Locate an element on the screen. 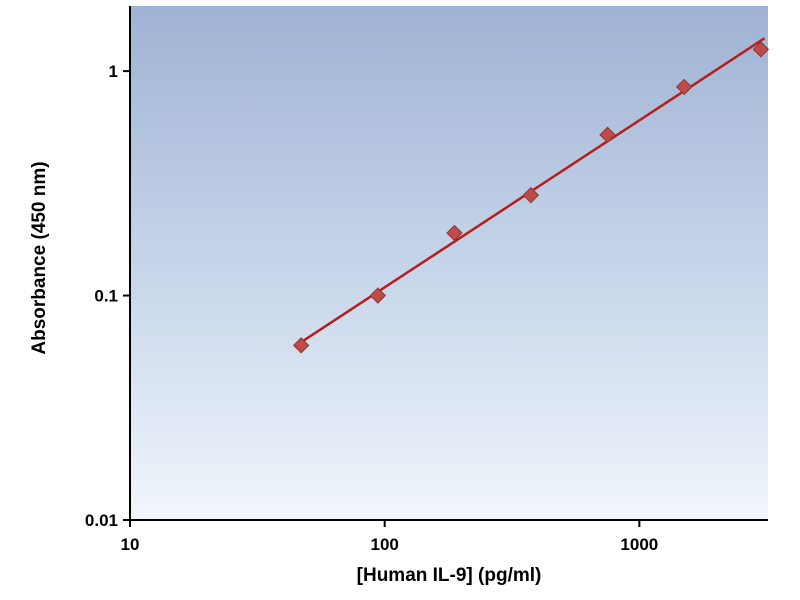  x-tick-label: 10 is located at coordinates (130, 544).